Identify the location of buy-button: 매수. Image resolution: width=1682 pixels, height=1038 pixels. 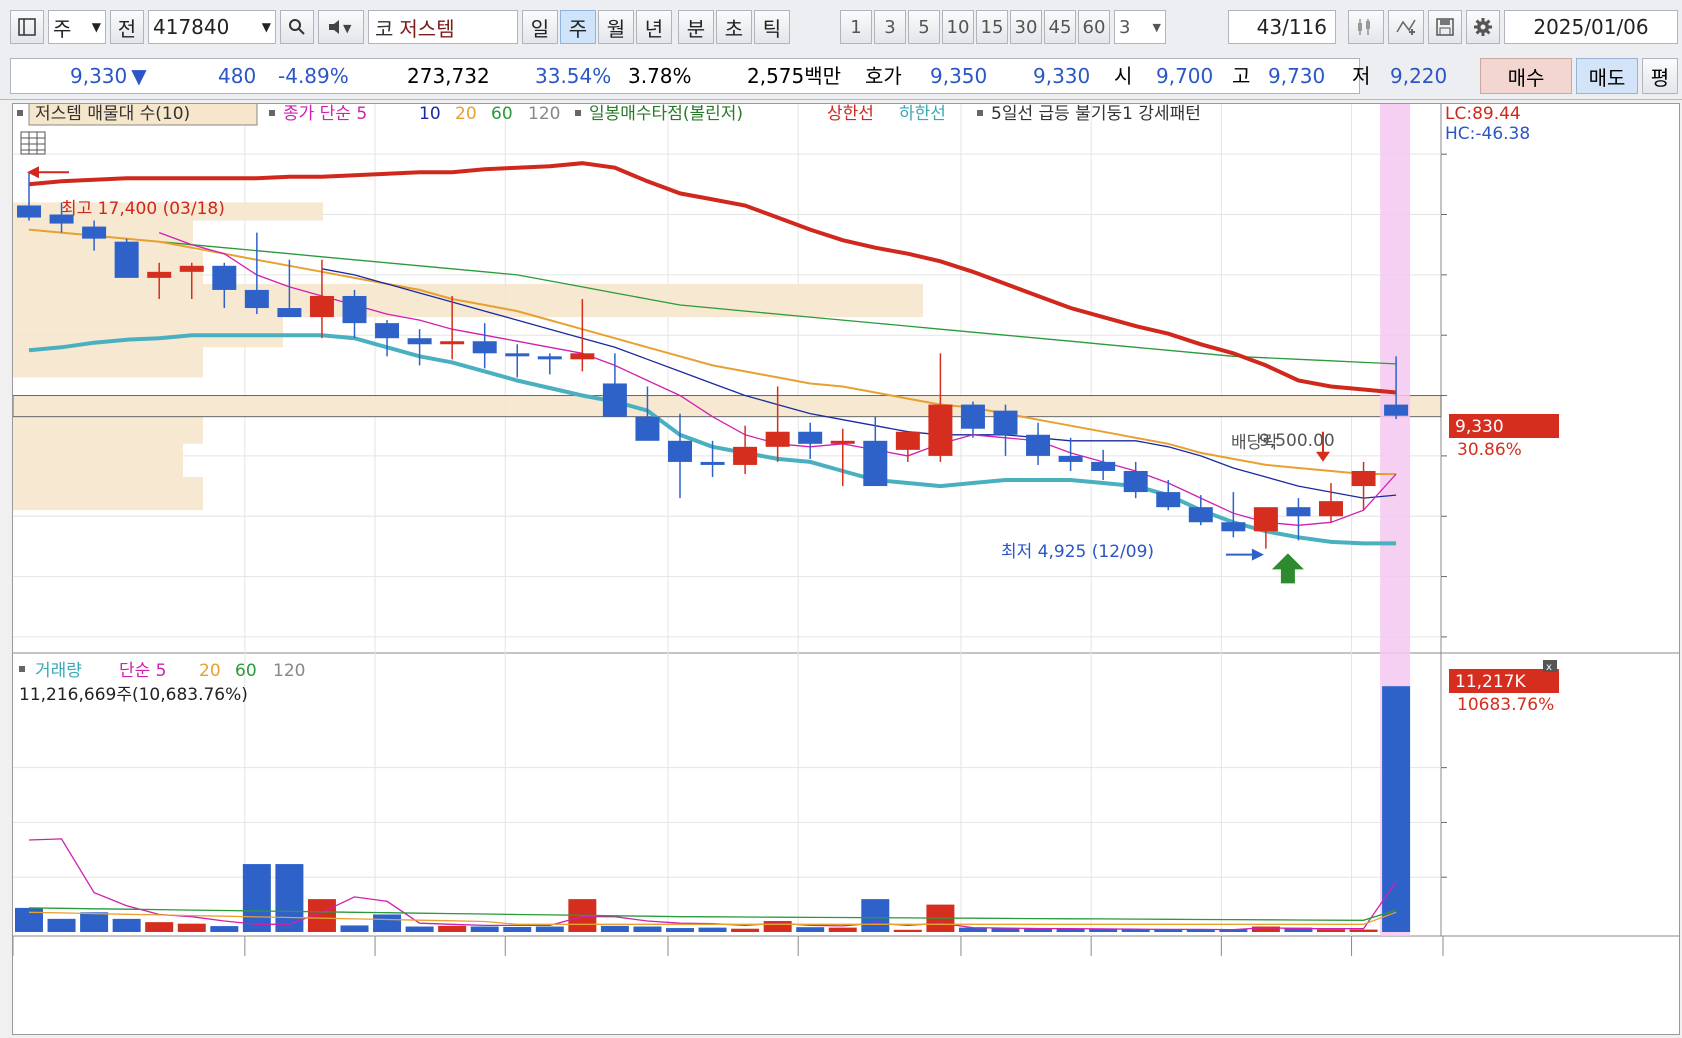
(1526, 76).